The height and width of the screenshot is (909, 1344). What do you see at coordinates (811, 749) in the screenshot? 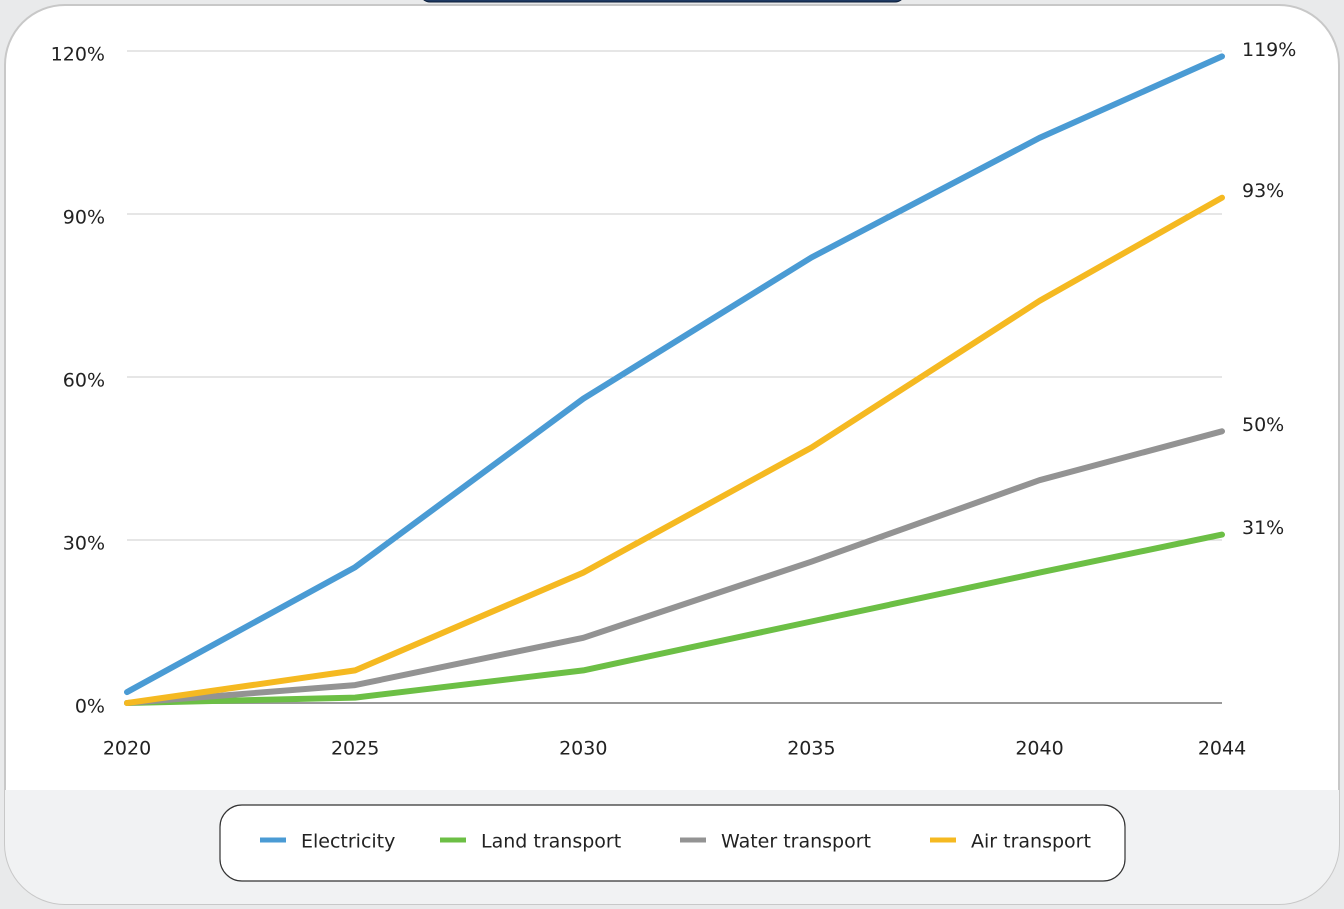
I see `x-tick-label: 2035` at bounding box center [811, 749].